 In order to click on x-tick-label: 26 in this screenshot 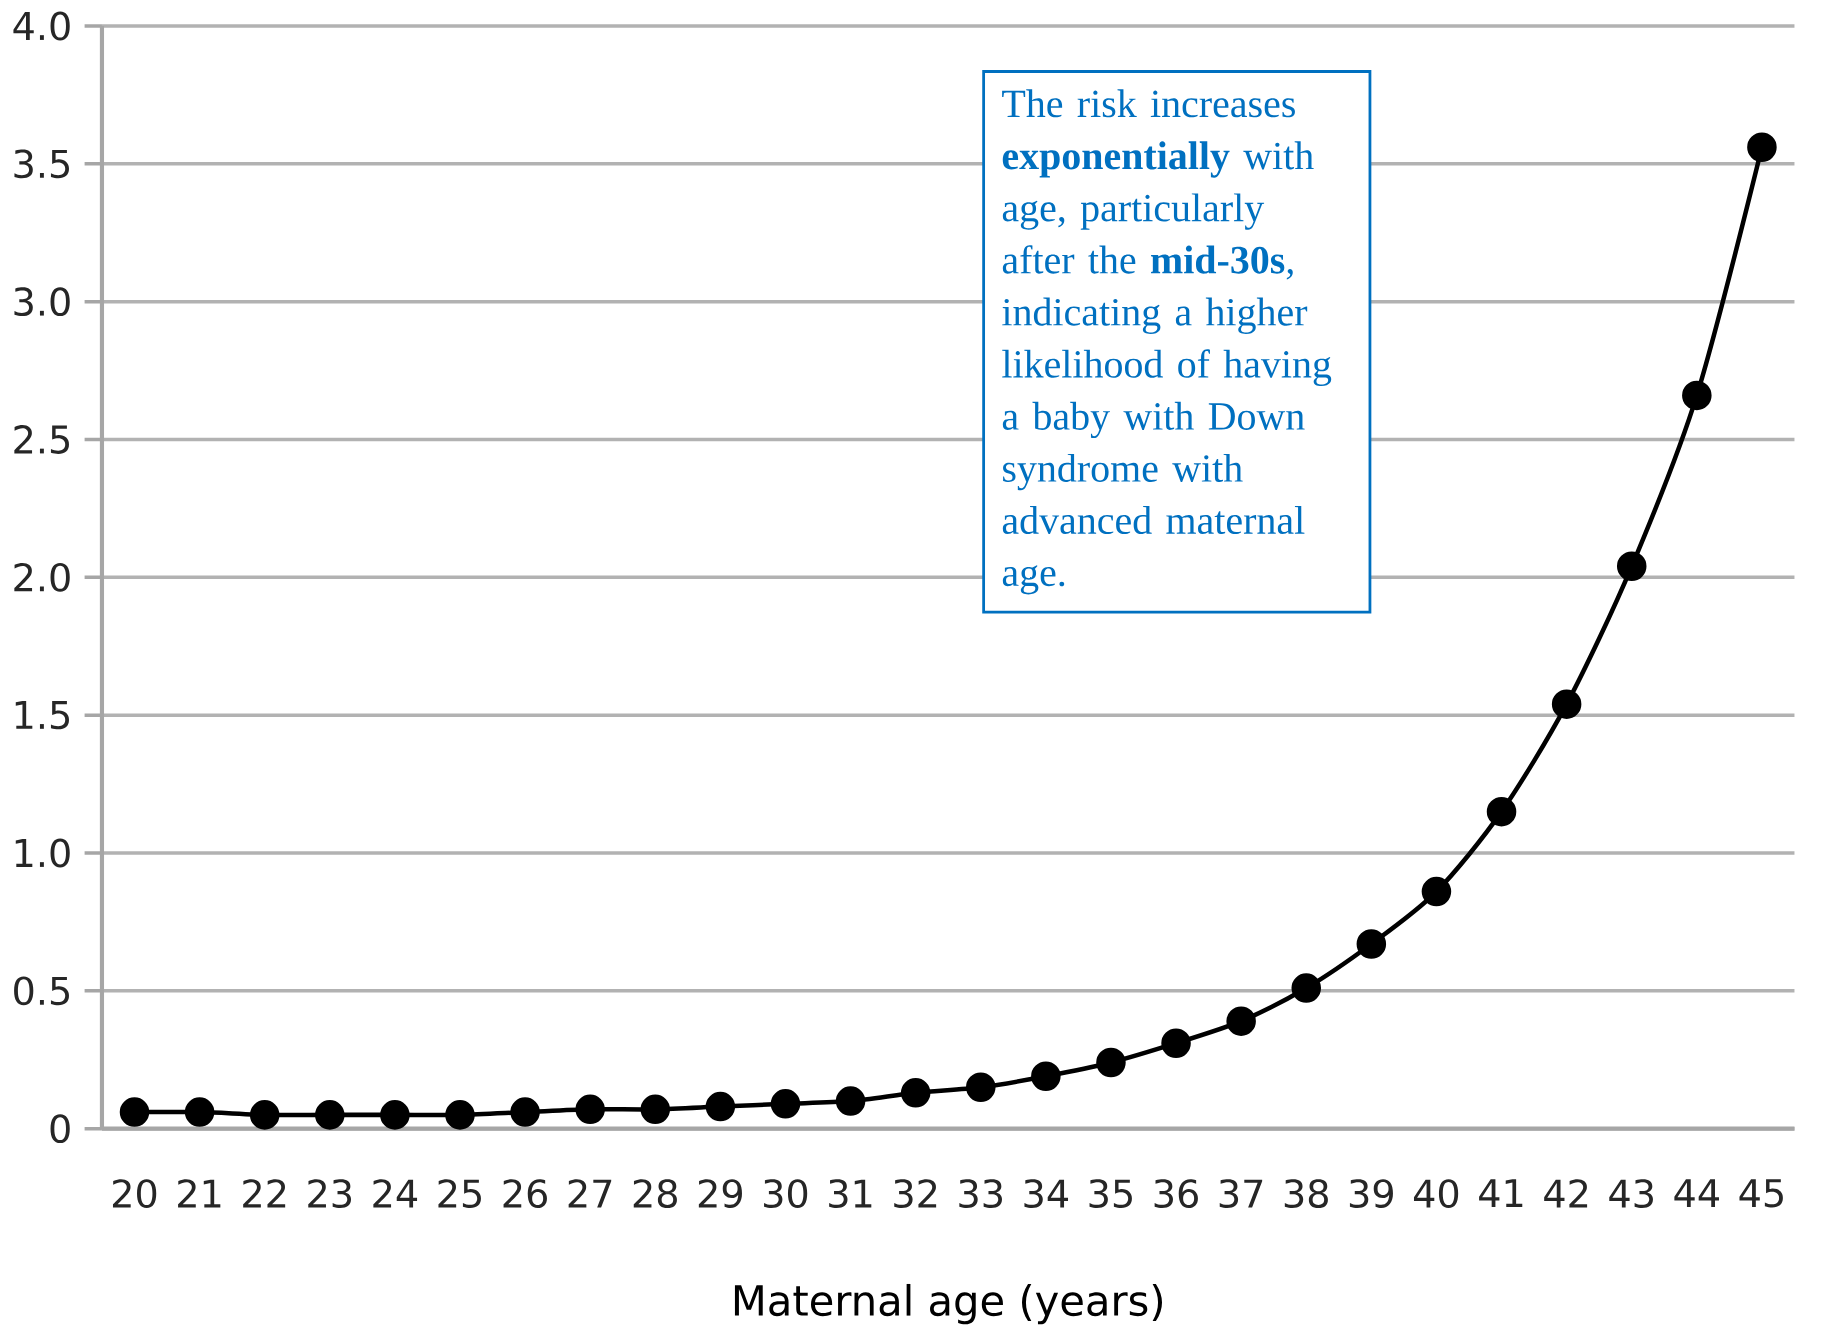, I will do `click(525, 1194)`.